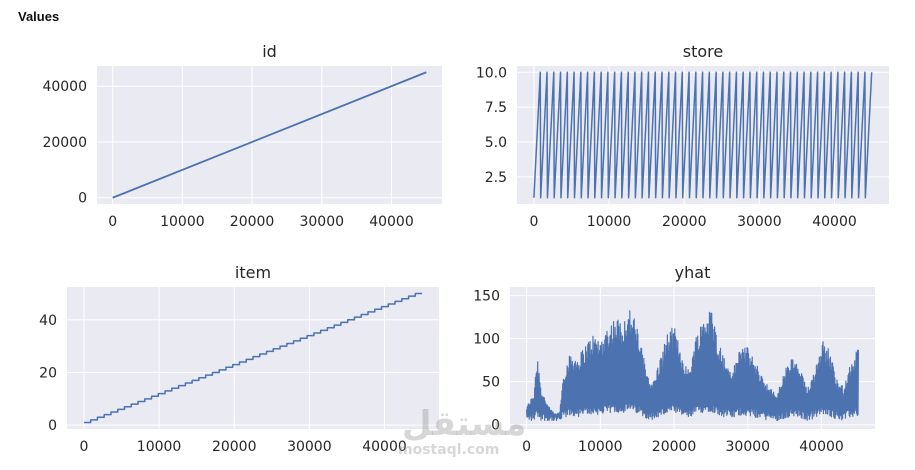 Image resolution: width=915 pixels, height=470 pixels. Describe the element at coordinates (253, 272) in the screenshot. I see `chart-title-item: item` at that location.